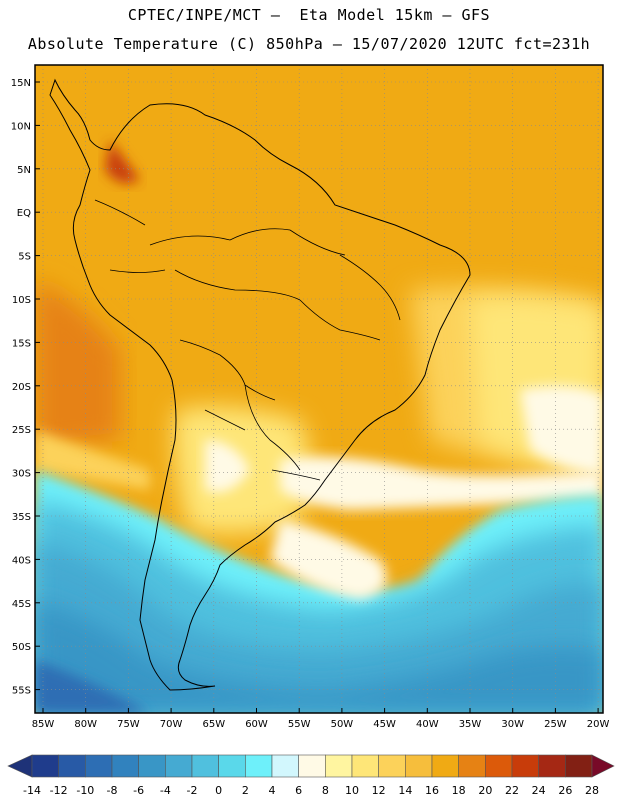 This screenshot has width=618, height=800. I want to click on colorbar-label: -2, so click(192, 790).